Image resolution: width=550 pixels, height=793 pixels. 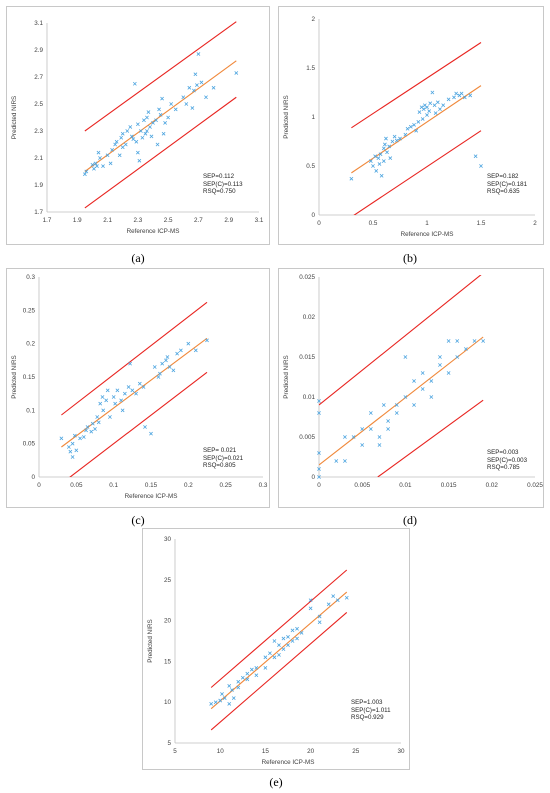 What do you see at coordinates (138, 258) in the screenshot?
I see `caption-a: (a)` at bounding box center [138, 258].